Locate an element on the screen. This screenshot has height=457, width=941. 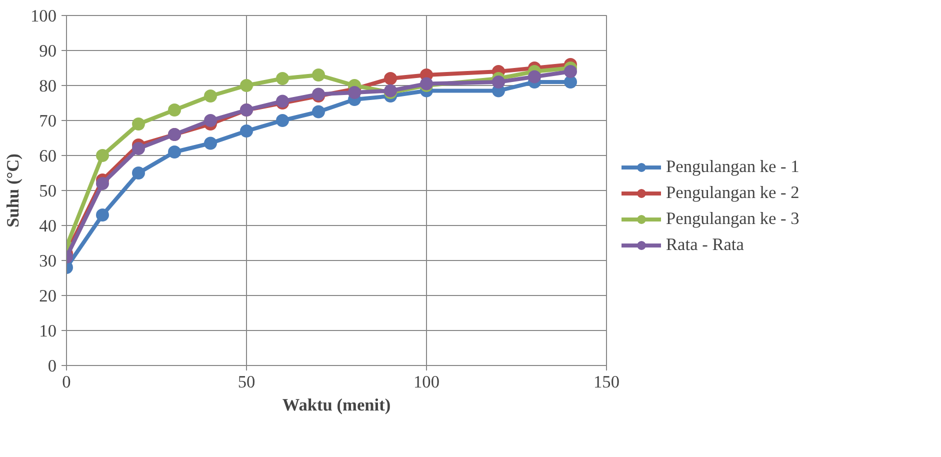
legend-label: Pengulangan ke - 2 is located at coordinates (733, 193).